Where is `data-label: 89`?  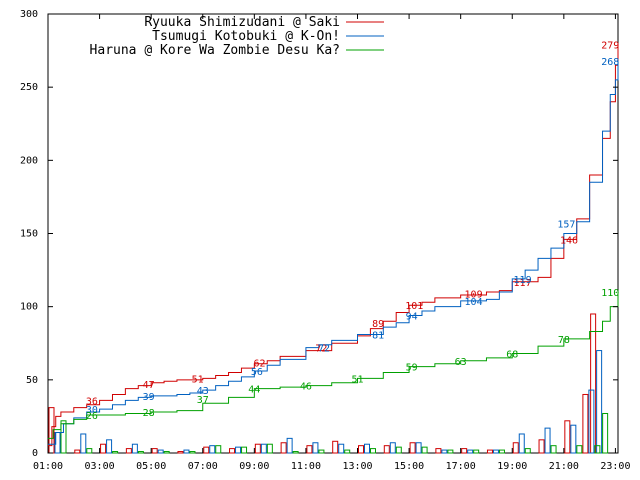
data-label: 89 is located at coordinates (378, 324).